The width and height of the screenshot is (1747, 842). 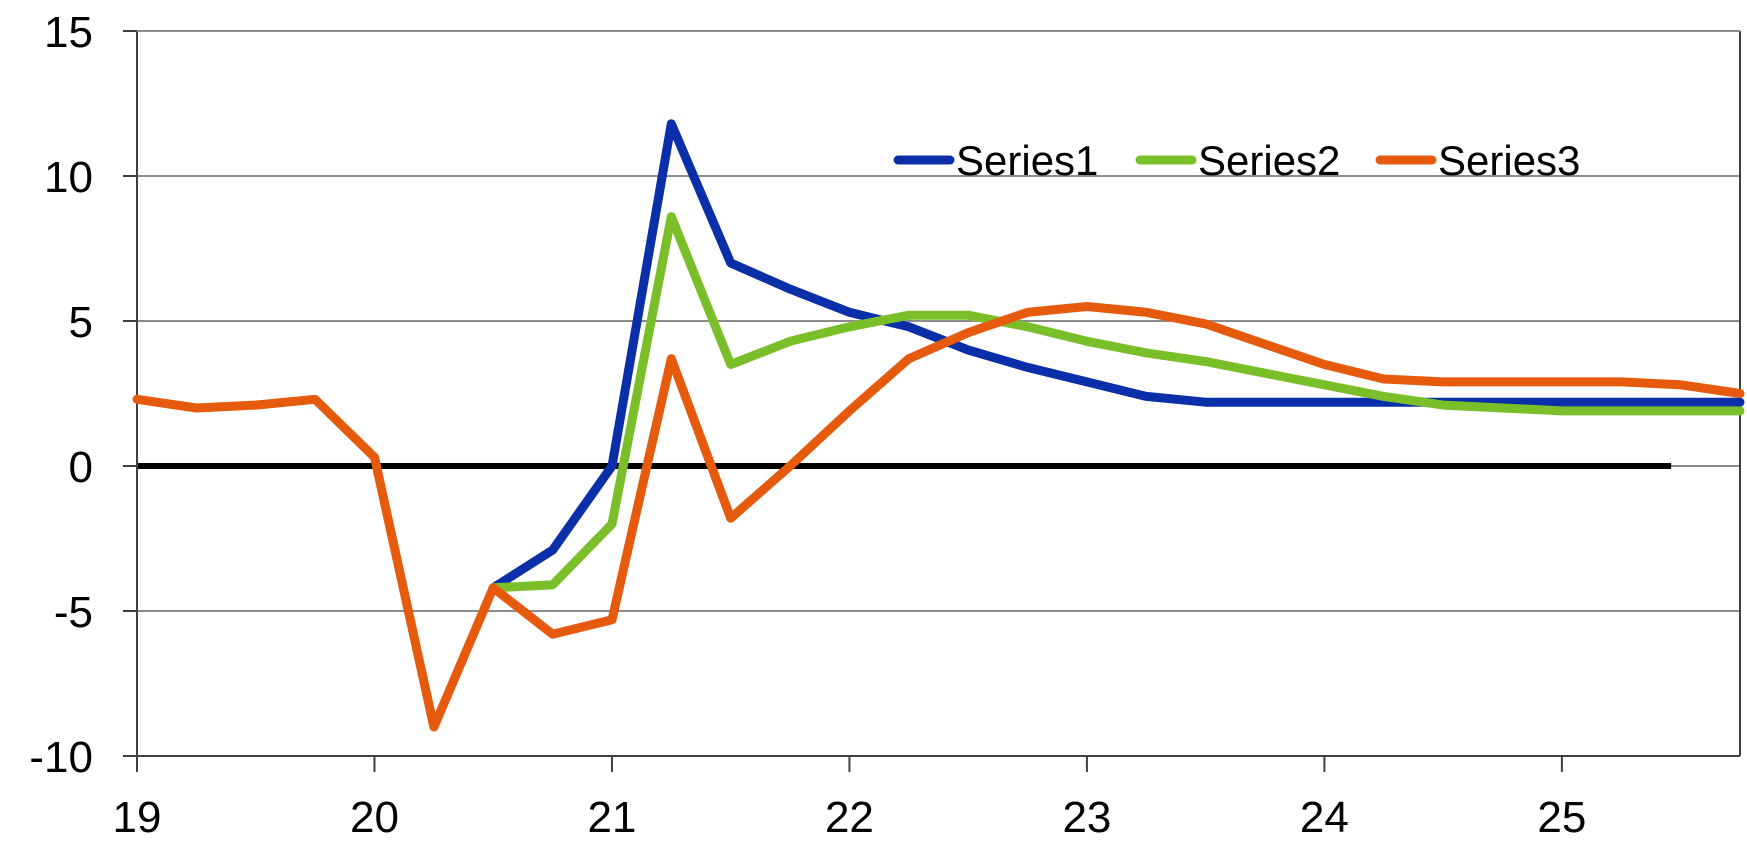 I want to click on y-tick-label: 0, so click(x=81, y=467).